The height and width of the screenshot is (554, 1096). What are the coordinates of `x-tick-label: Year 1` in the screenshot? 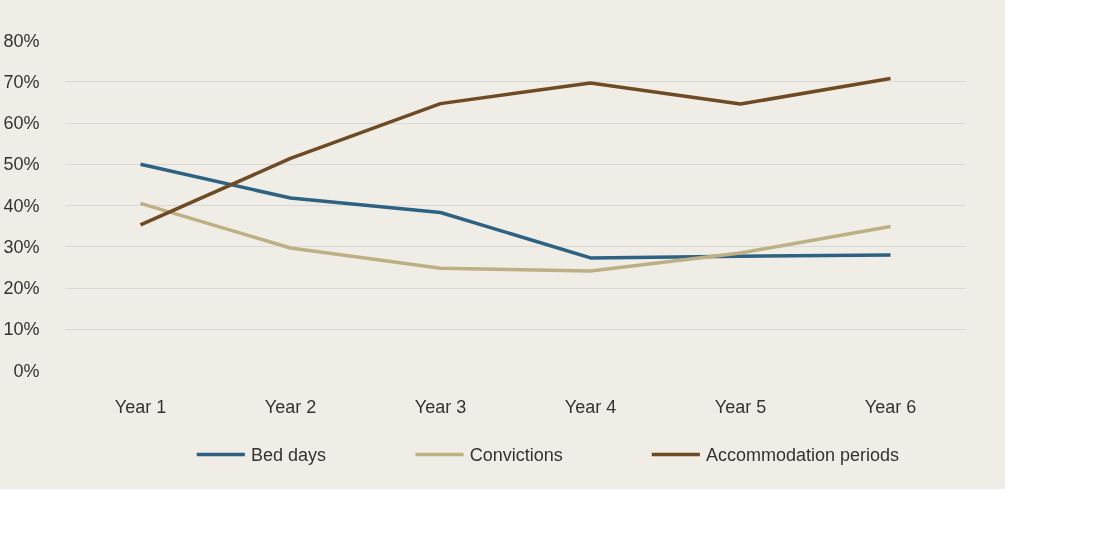 It's located at (140, 406).